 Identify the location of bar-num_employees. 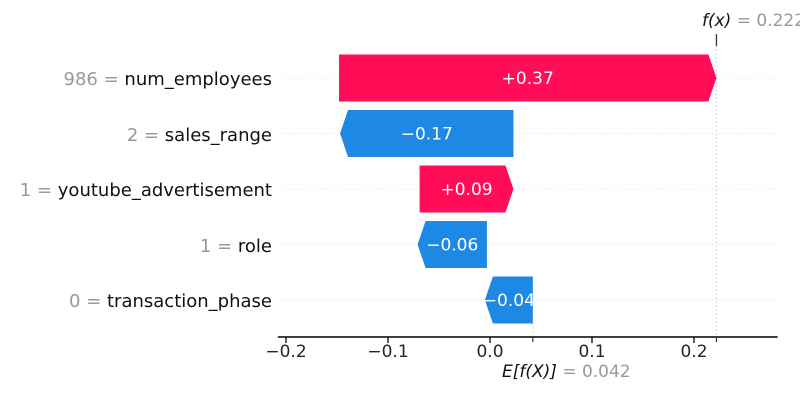
(528, 78).